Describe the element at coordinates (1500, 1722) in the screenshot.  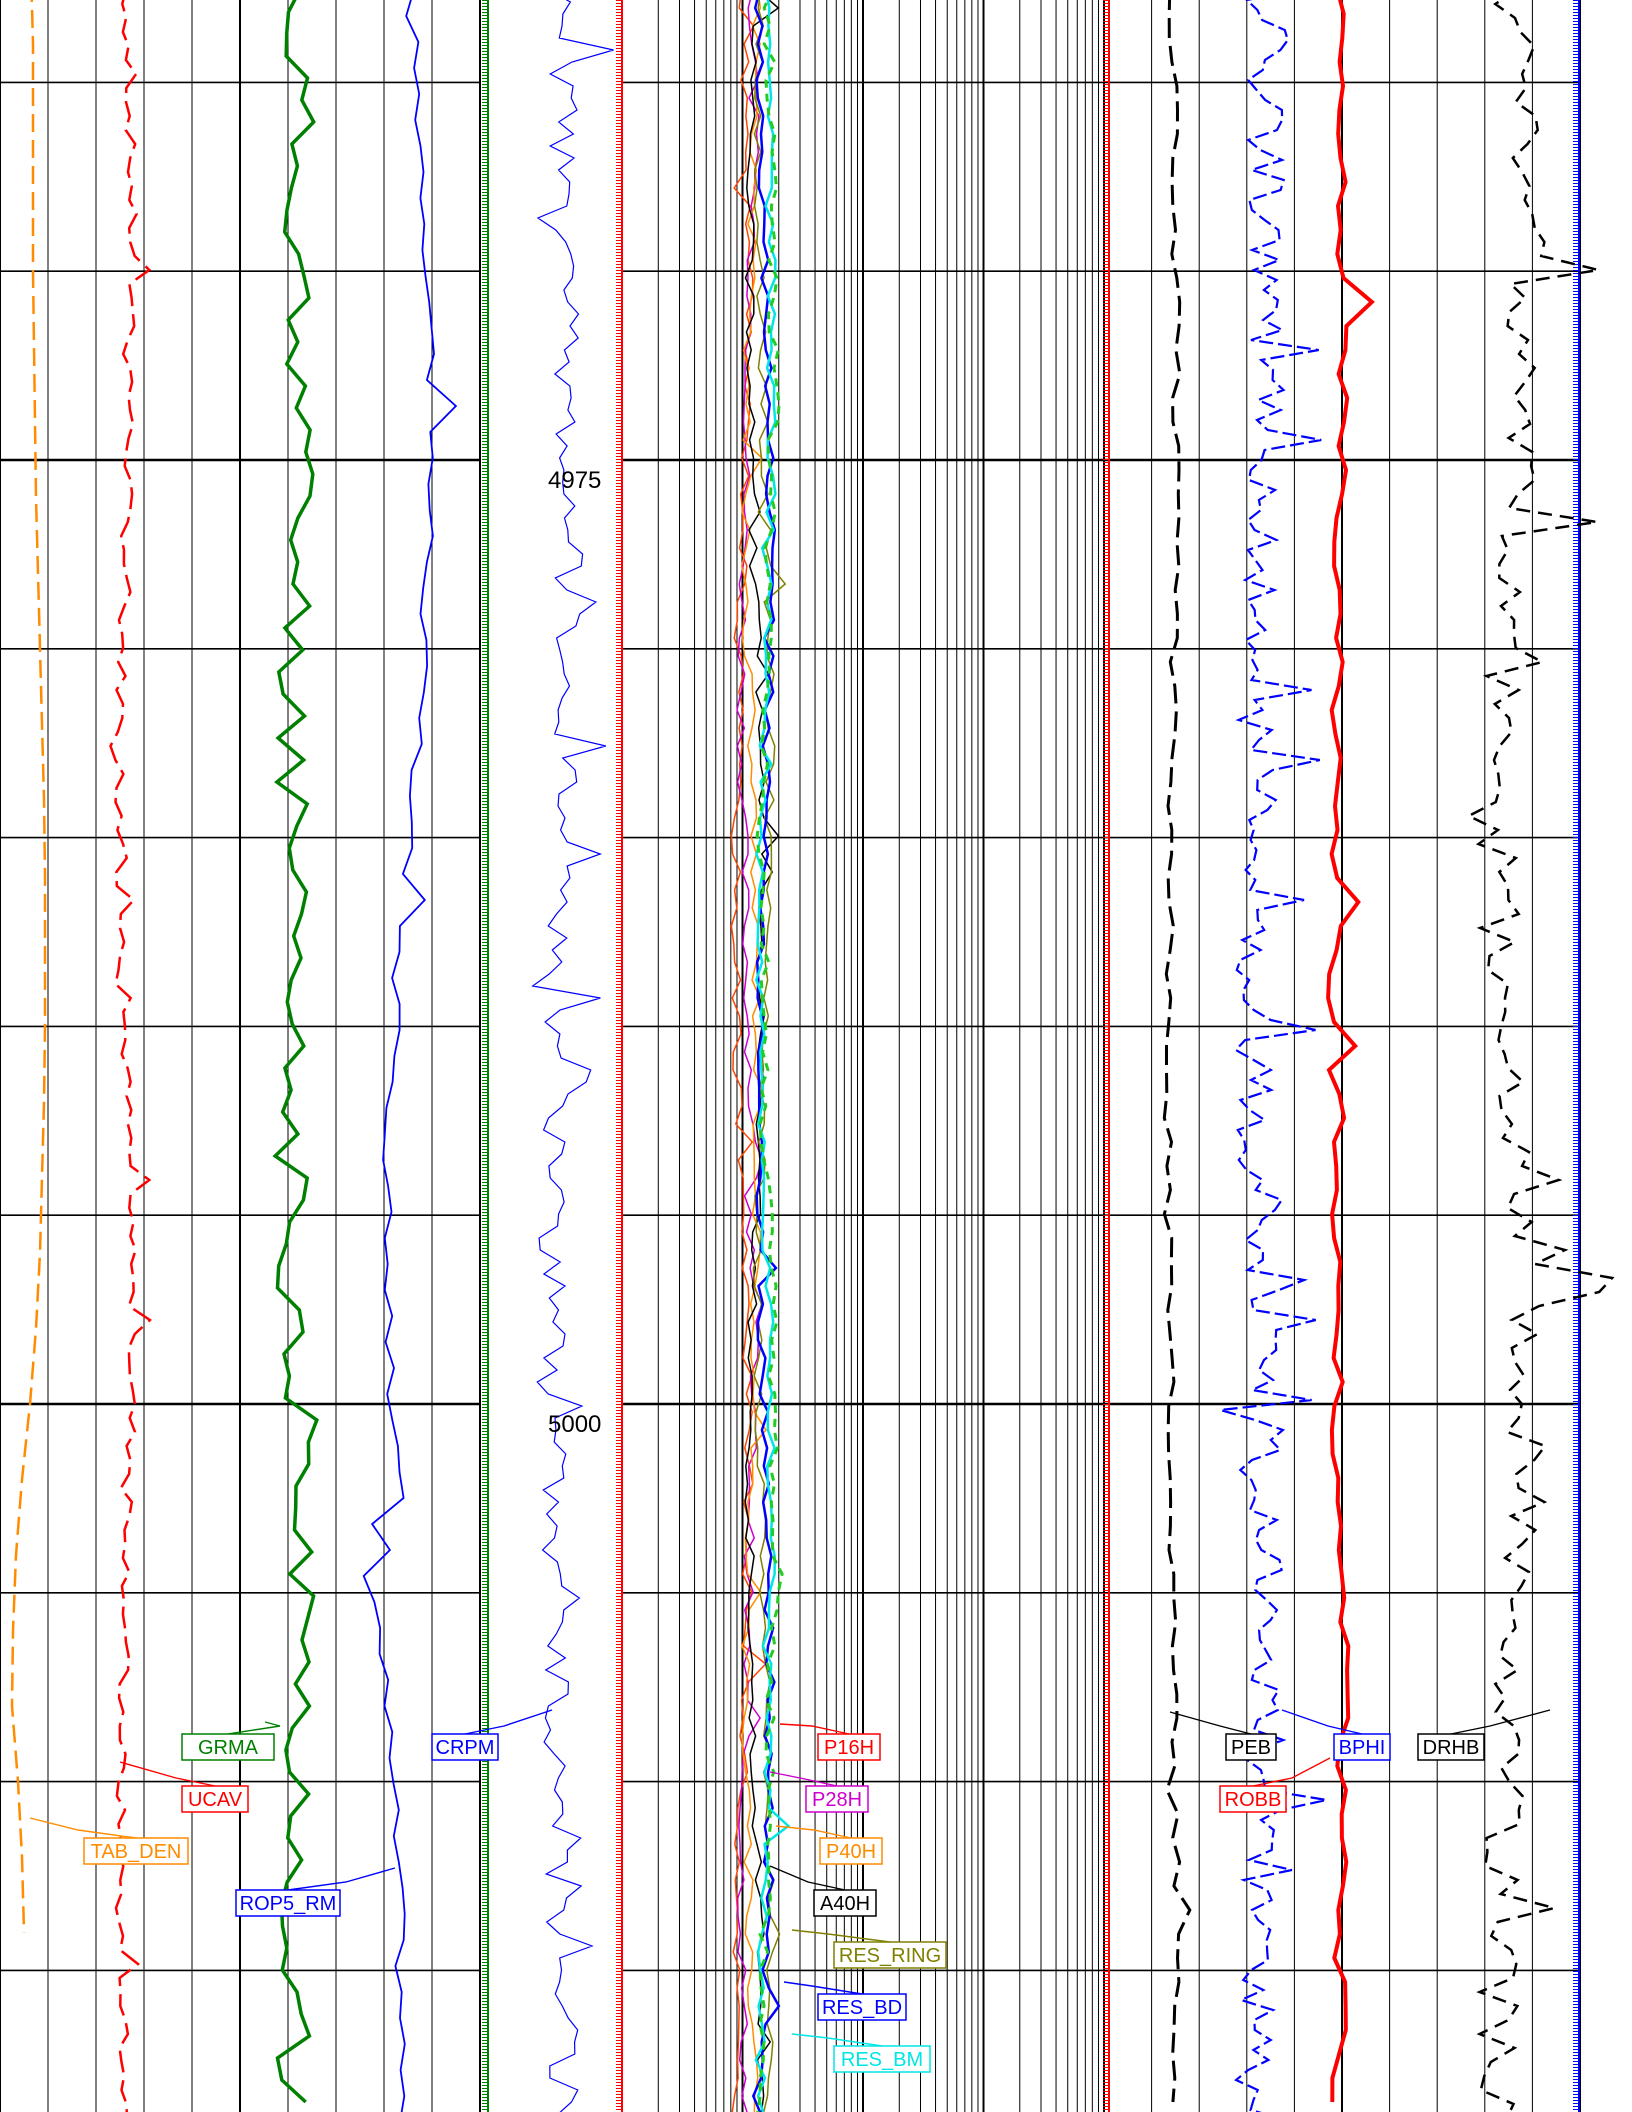
I see `drhb-tag-leader` at that location.